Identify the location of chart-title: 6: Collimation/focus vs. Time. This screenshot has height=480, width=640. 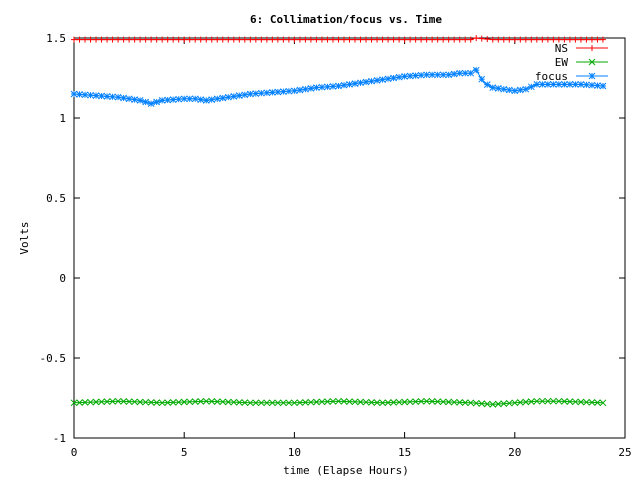
(346, 19).